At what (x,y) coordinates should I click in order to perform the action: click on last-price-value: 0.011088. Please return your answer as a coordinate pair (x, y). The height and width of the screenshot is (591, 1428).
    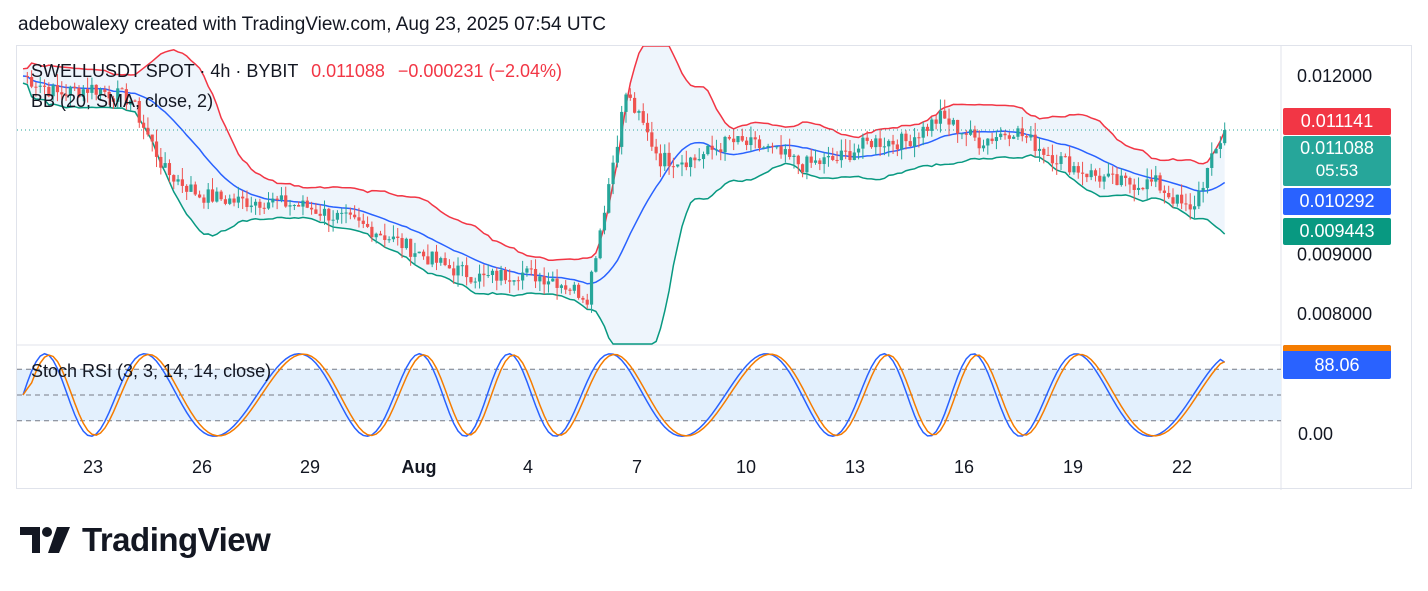
    Looking at the image, I should click on (1337, 148).